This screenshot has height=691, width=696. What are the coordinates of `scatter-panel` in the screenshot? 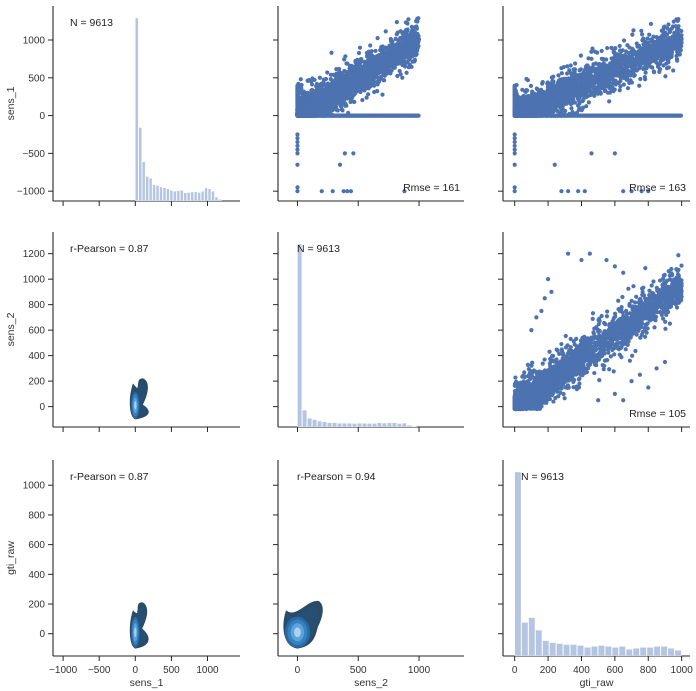 It's located at (358, 105).